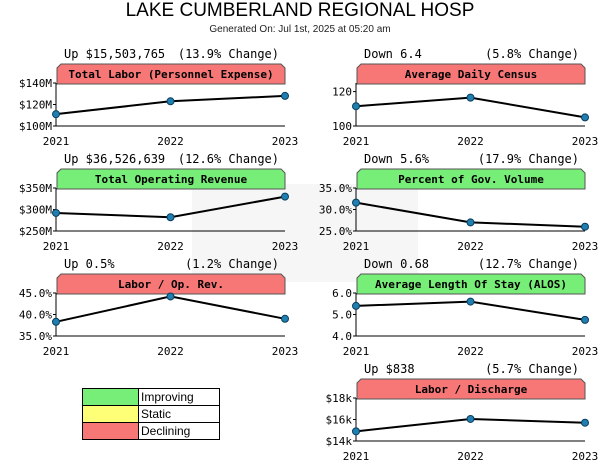 This screenshot has width=600, height=466. I want to click on chart-title: Total Labor (Personnel Expense), so click(170, 74).